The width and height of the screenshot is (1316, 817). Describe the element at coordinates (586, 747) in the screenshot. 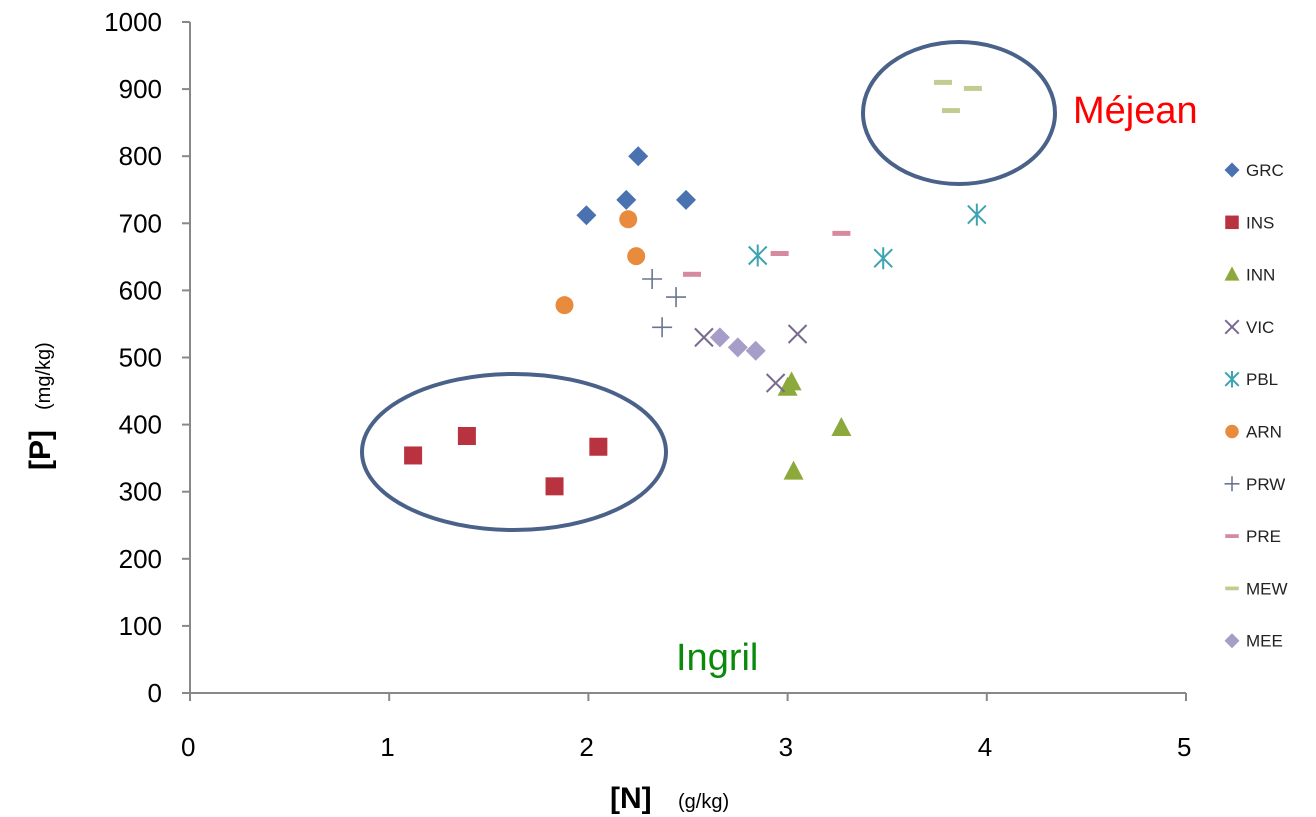

I see `x-tick-label: 2` at that location.